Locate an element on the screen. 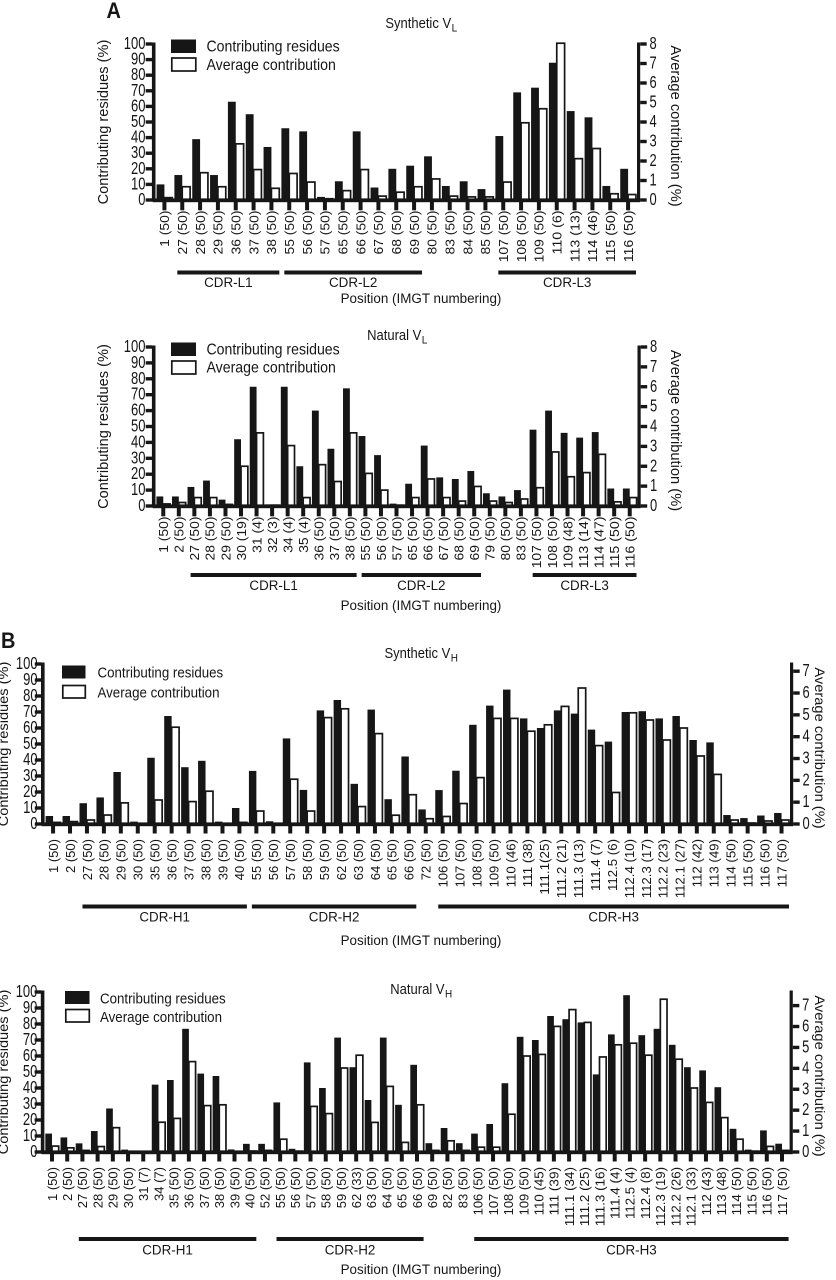 This screenshot has width=836, height=1280. svg-text: 55 (50) is located at coordinates (289, 233).